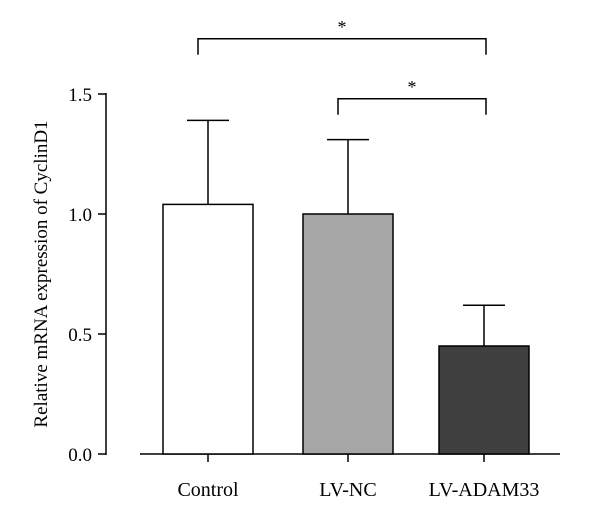  Describe the element at coordinates (80, 455) in the screenshot. I see `y-tick-label: 0.0` at that location.